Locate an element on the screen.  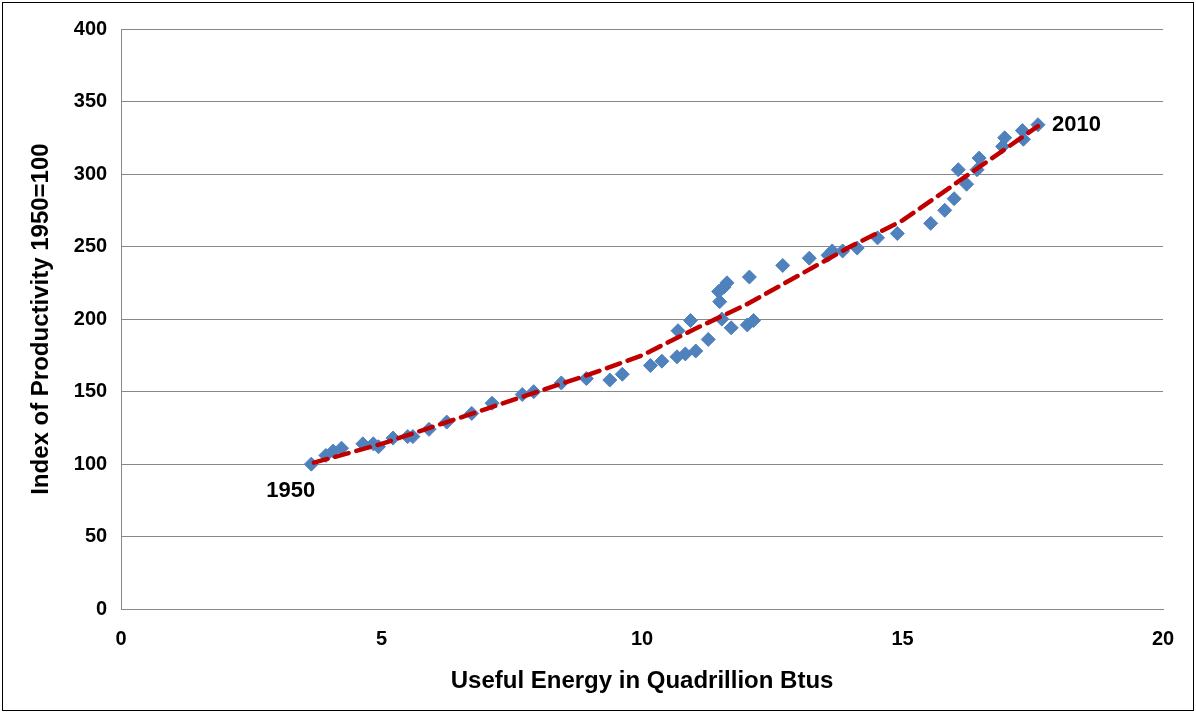
x-tick-label: 0 is located at coordinates (121, 637).